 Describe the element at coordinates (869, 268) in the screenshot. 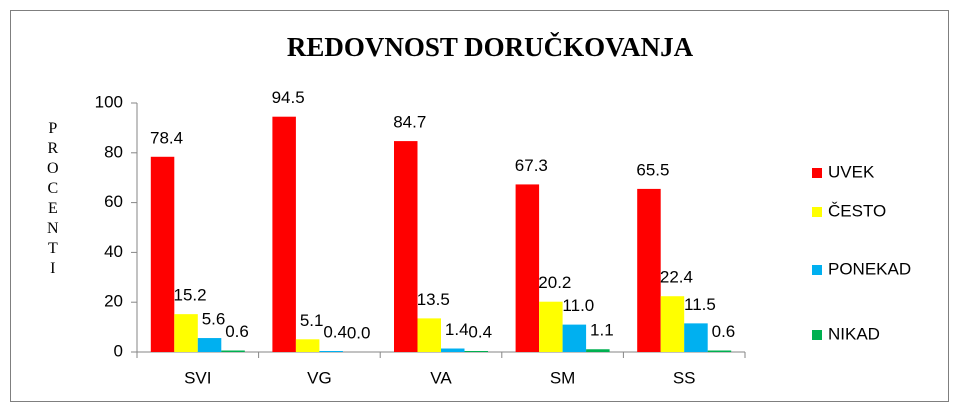

I see `legend-label: PONEKAD` at that location.